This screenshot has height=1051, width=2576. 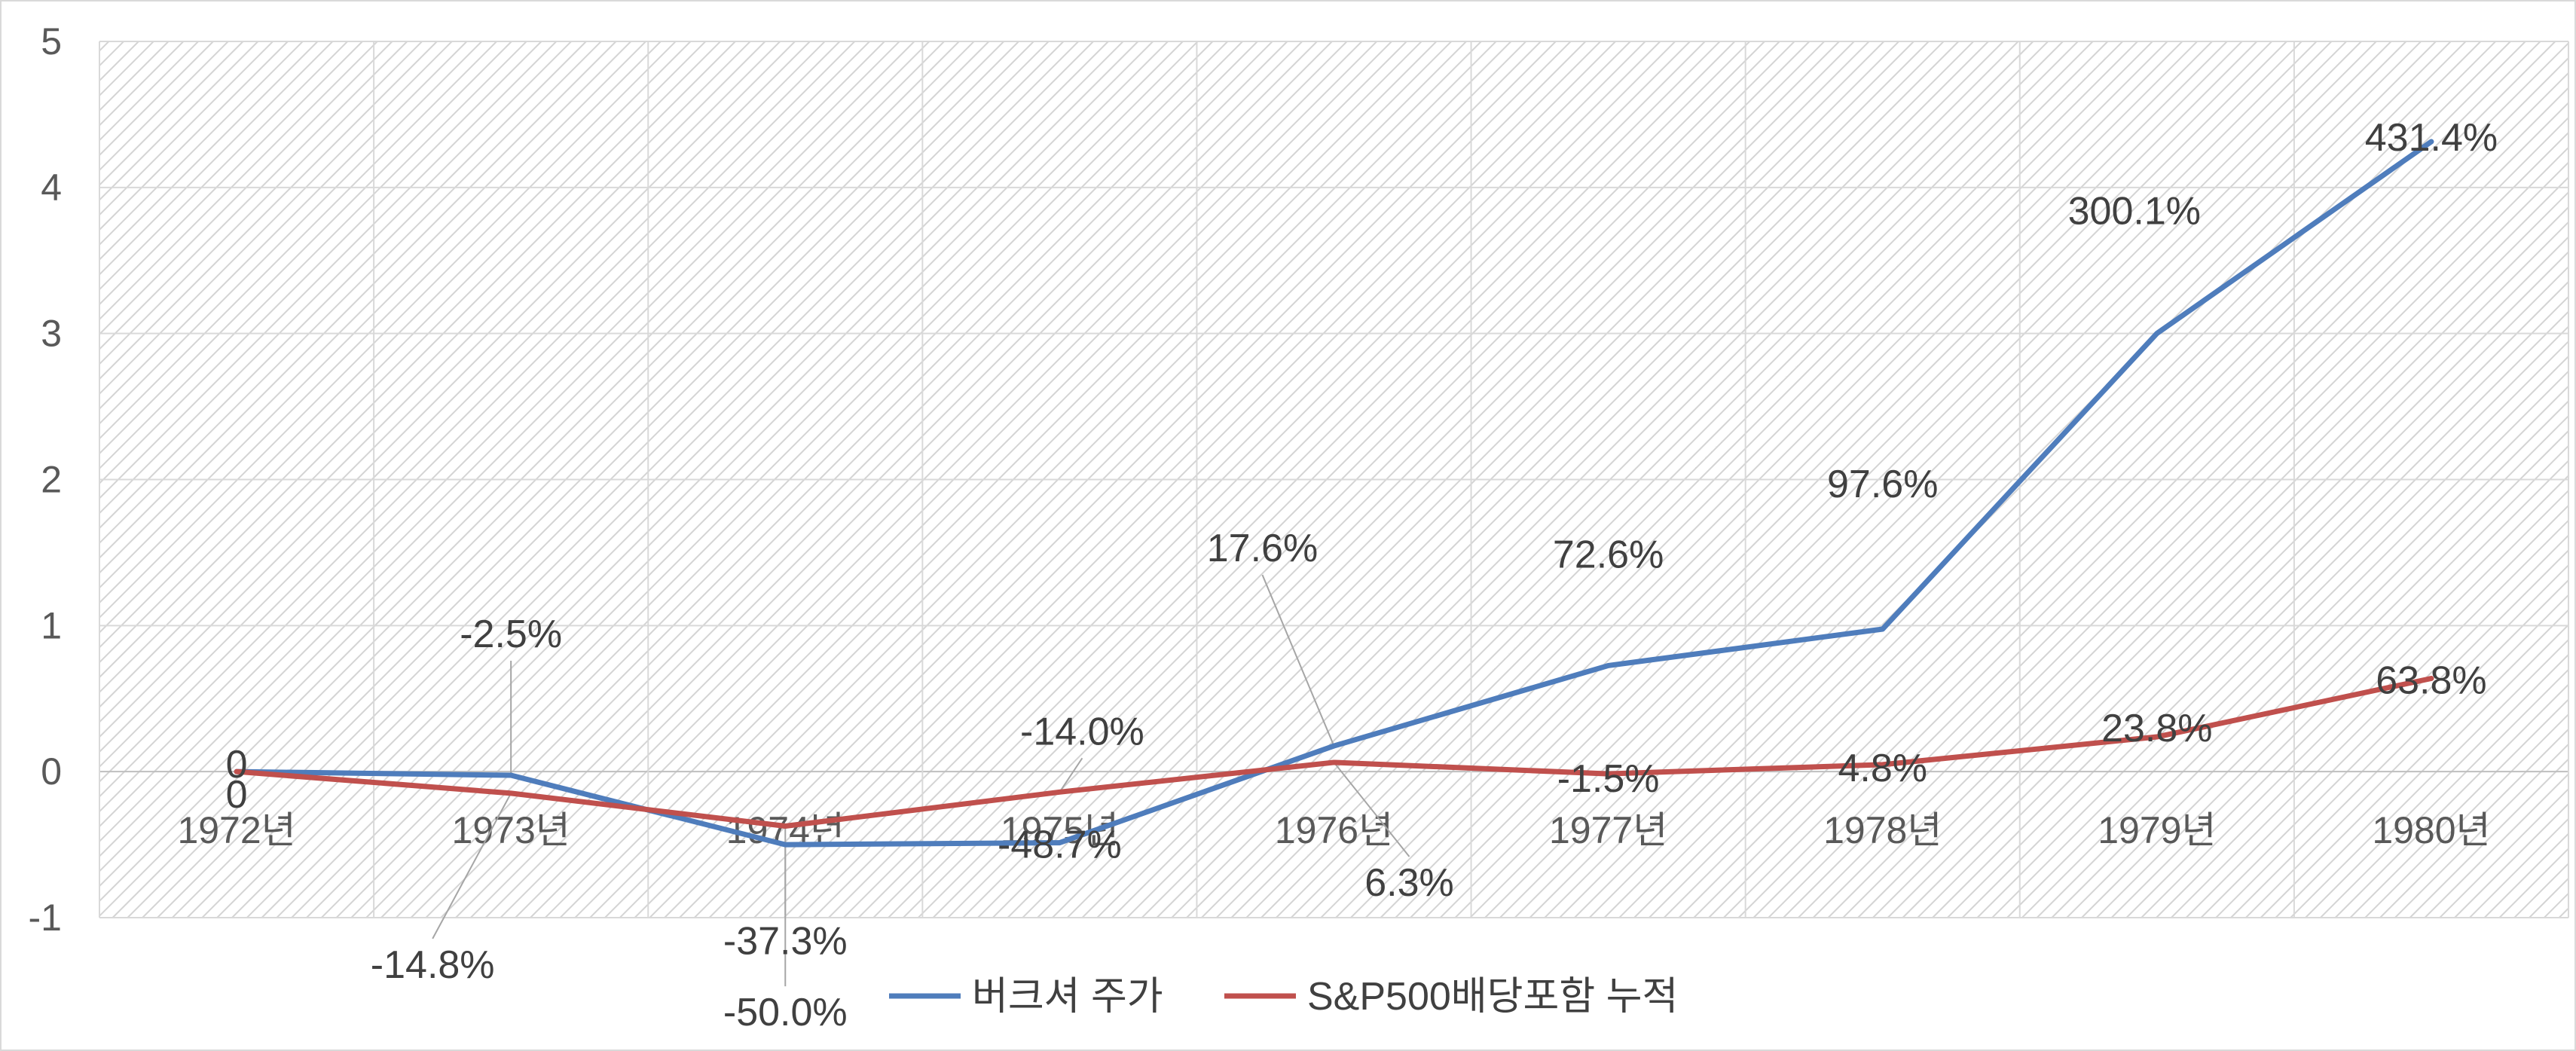 I want to click on x-tick-label: 1980년, so click(x=2431, y=830).